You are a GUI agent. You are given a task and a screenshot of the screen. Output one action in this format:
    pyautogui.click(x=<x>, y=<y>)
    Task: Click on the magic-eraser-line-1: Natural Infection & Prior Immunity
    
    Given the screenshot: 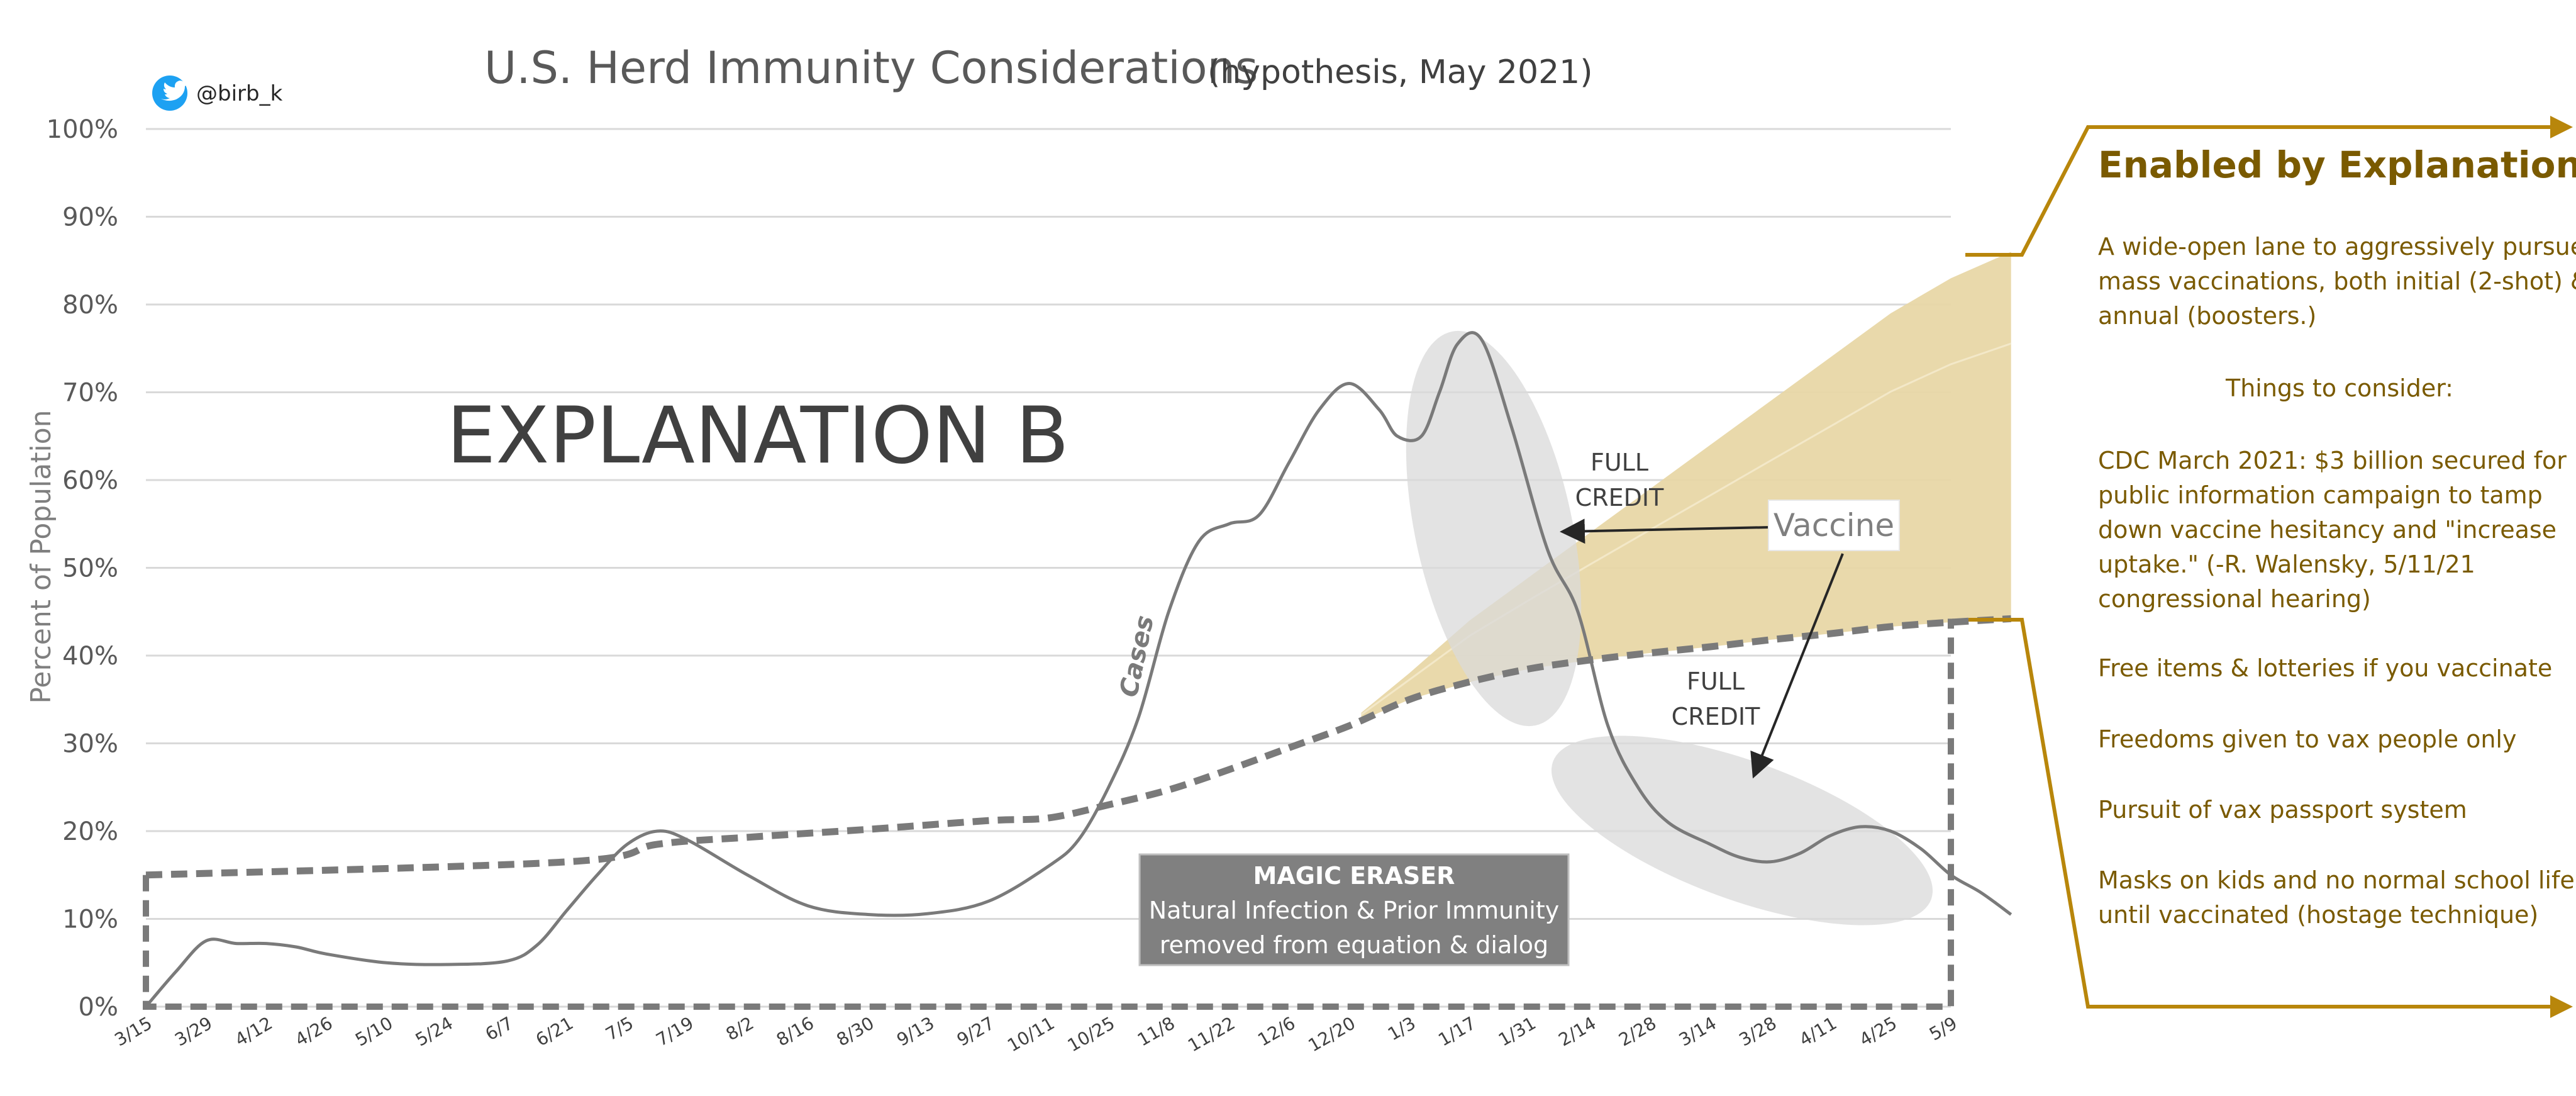 What is the action you would take?
    pyautogui.click(x=1354, y=910)
    